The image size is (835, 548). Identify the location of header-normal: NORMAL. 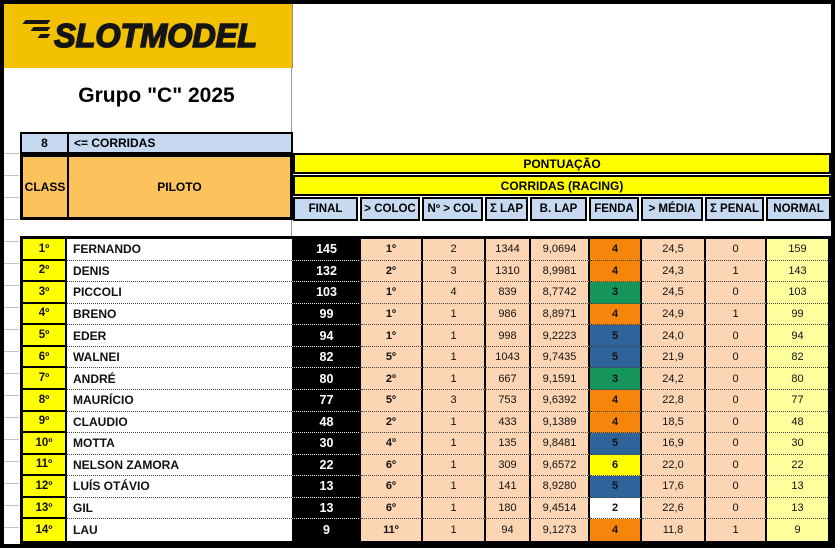
(798, 209).